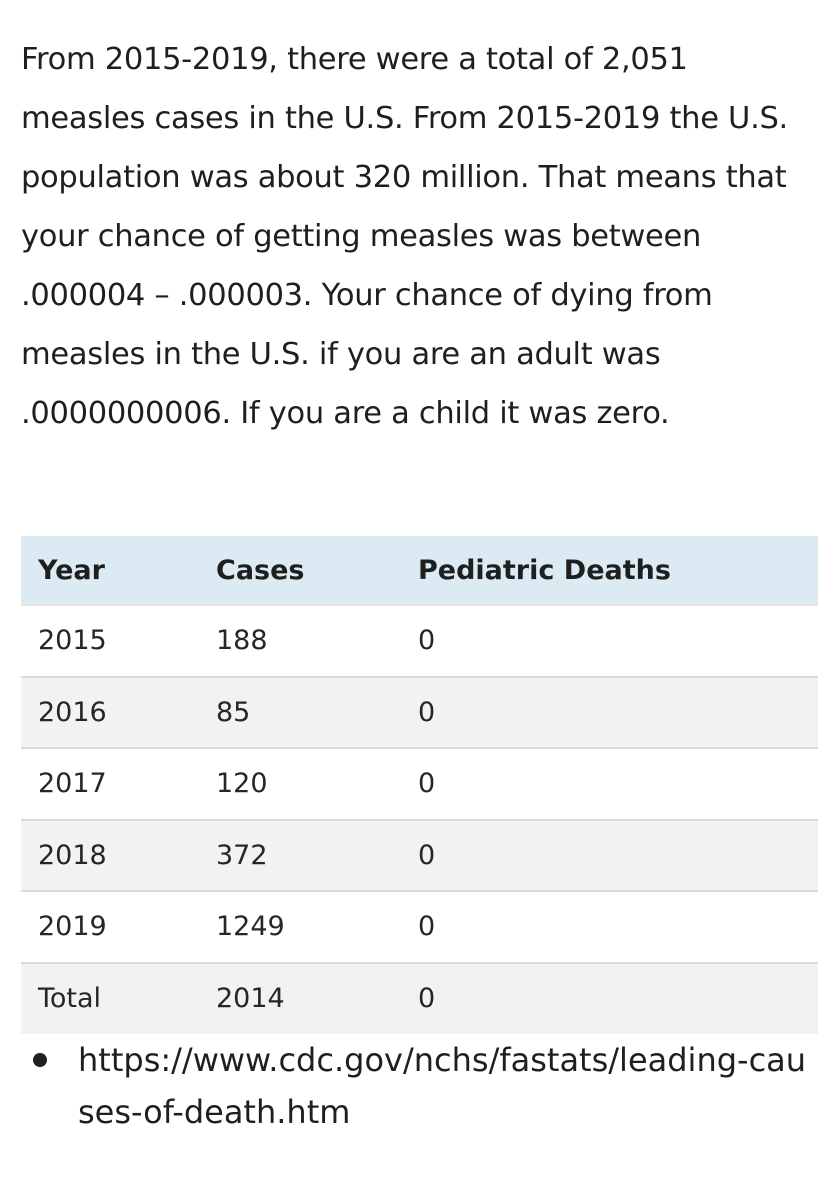 The image size is (839, 1200). What do you see at coordinates (242, 855) in the screenshot?
I see `cell-cases: 372` at bounding box center [242, 855].